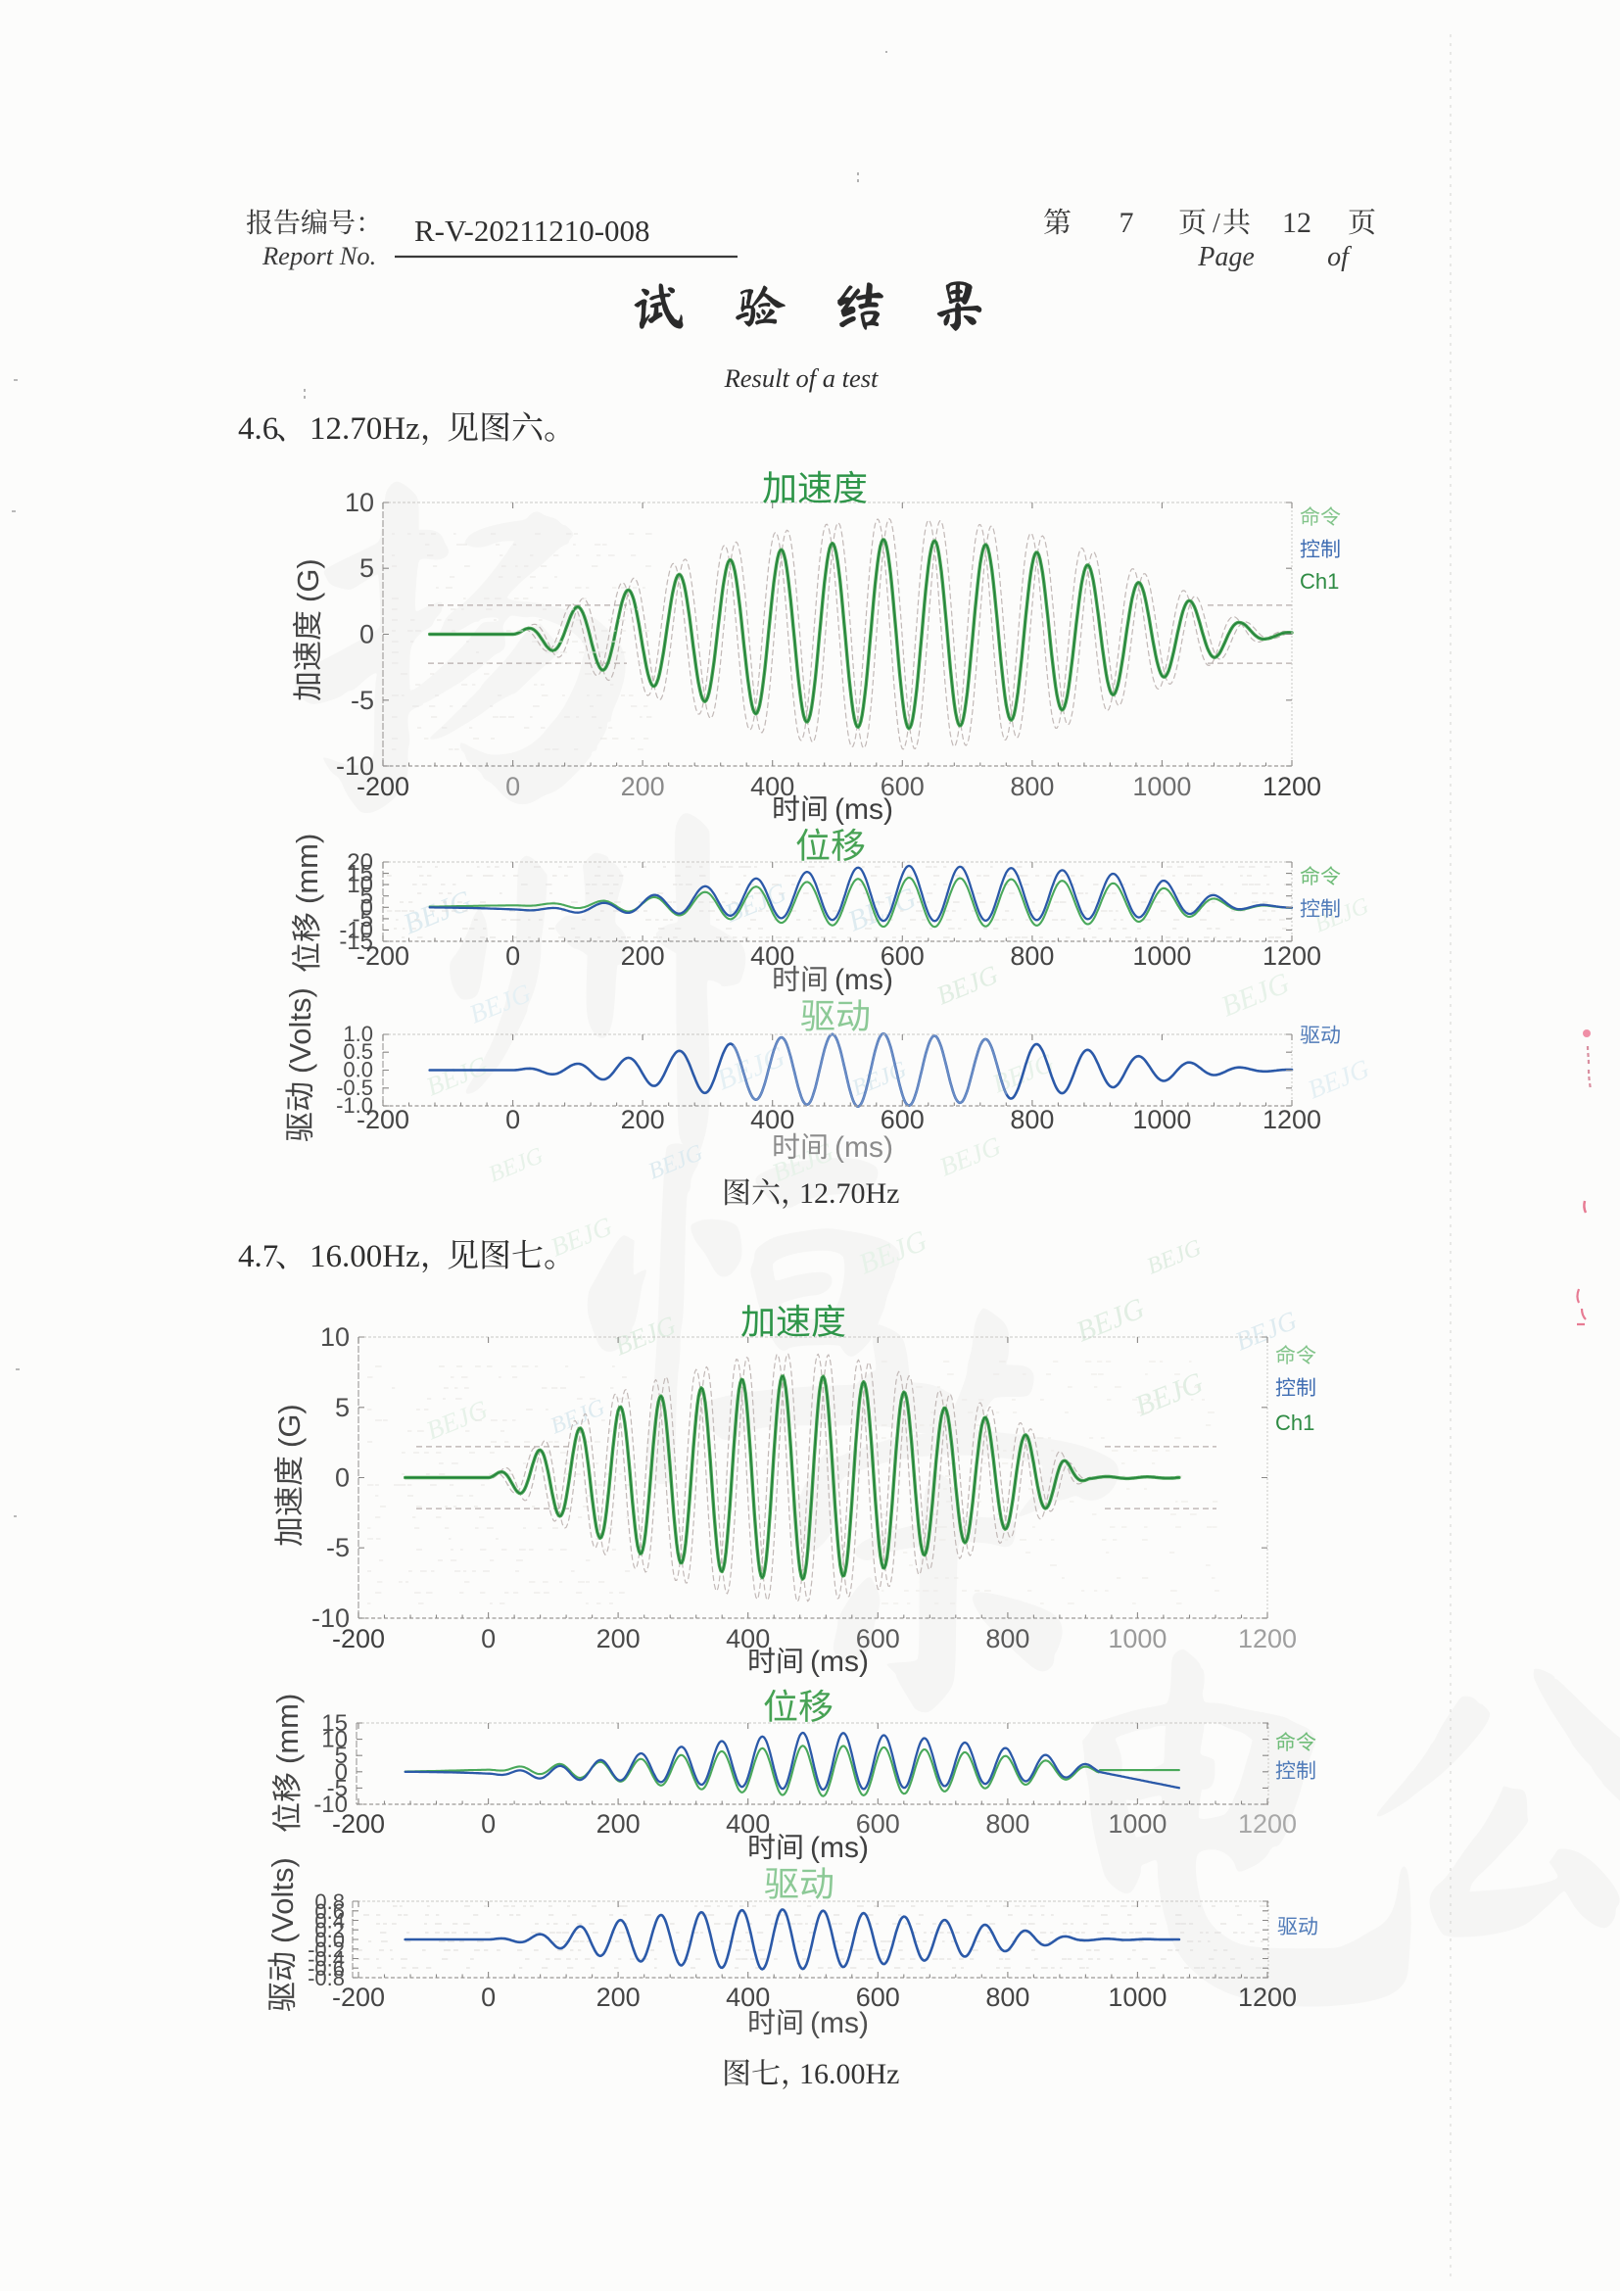 Image resolution: width=1620 pixels, height=2296 pixels. Describe the element at coordinates (1296, 223) in the screenshot. I see `svg-text: 12` at that location.